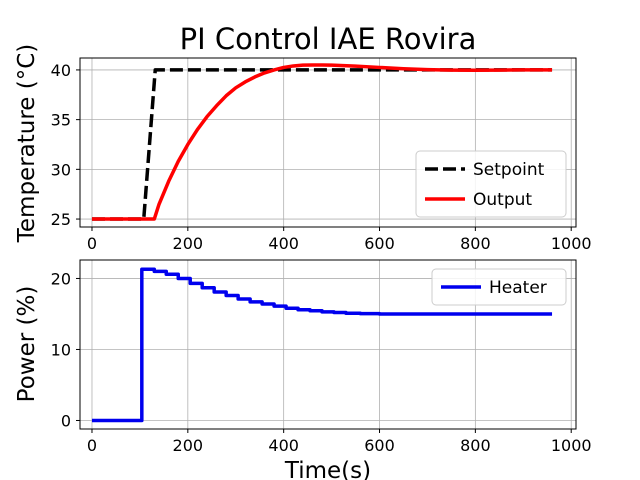 The image size is (640, 480). What do you see at coordinates (61, 278) in the screenshot?
I see `y-tick-label: 20` at bounding box center [61, 278].